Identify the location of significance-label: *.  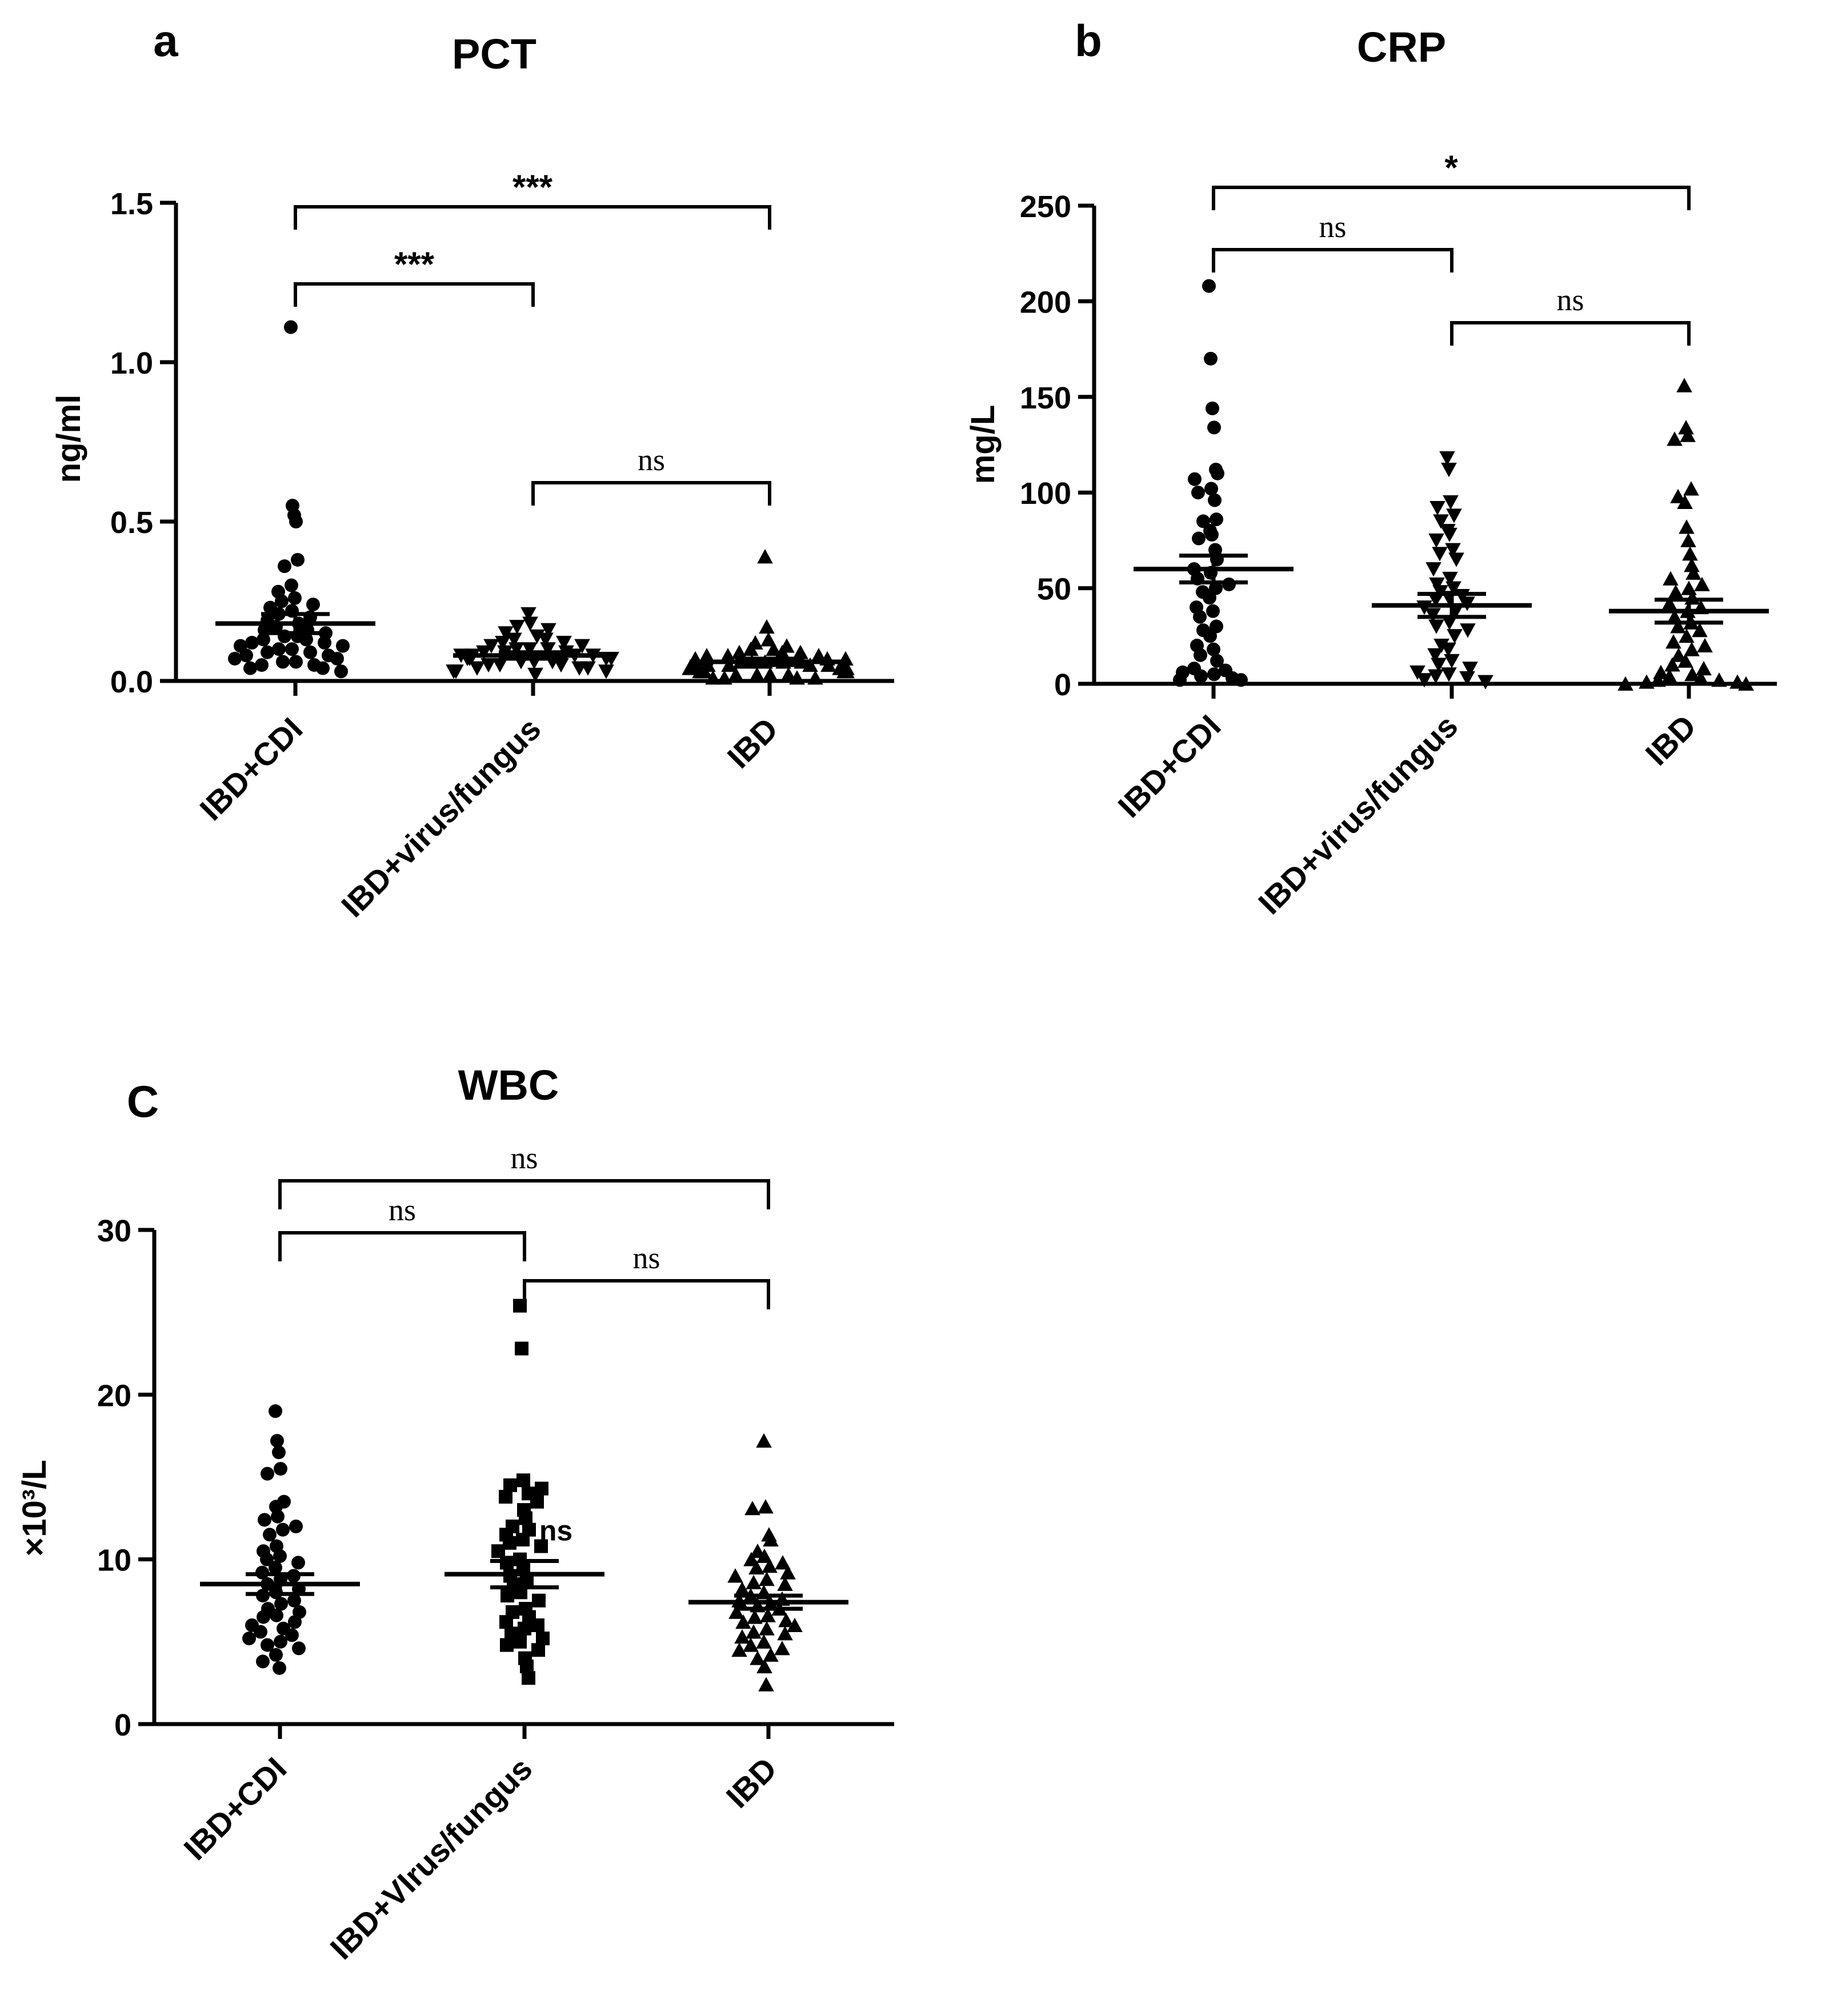
(1451, 168).